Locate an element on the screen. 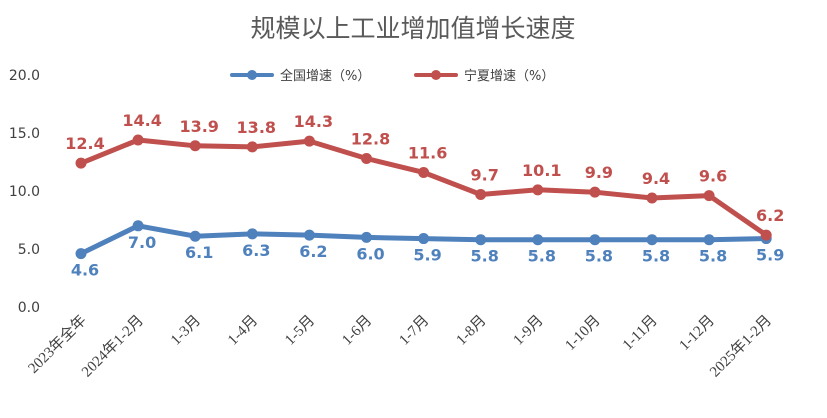 This screenshot has height=418, width=827. legend-item-ningxia: 宁夏增速（%） is located at coordinates (484, 76).